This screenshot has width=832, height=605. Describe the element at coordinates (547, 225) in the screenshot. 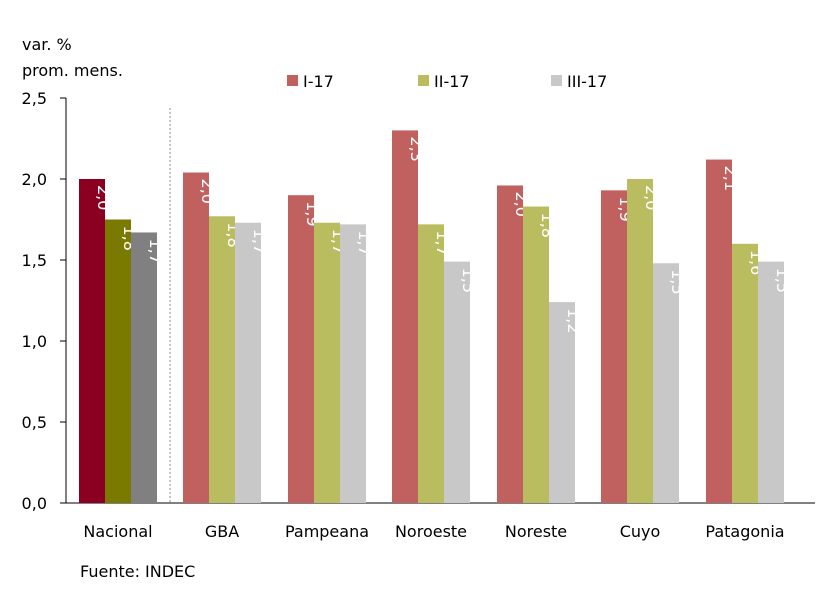

I see `data-label: 1,8` at that location.